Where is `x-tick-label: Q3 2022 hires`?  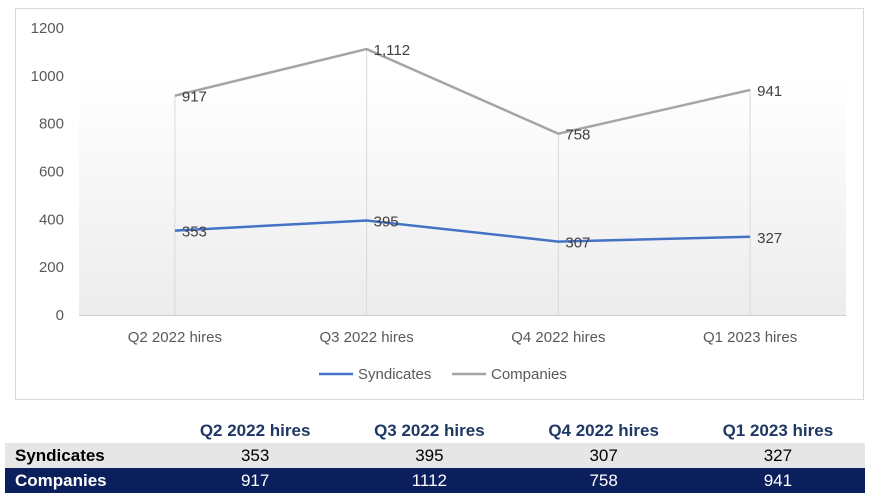
x-tick-label: Q3 2022 hires is located at coordinates (367, 337).